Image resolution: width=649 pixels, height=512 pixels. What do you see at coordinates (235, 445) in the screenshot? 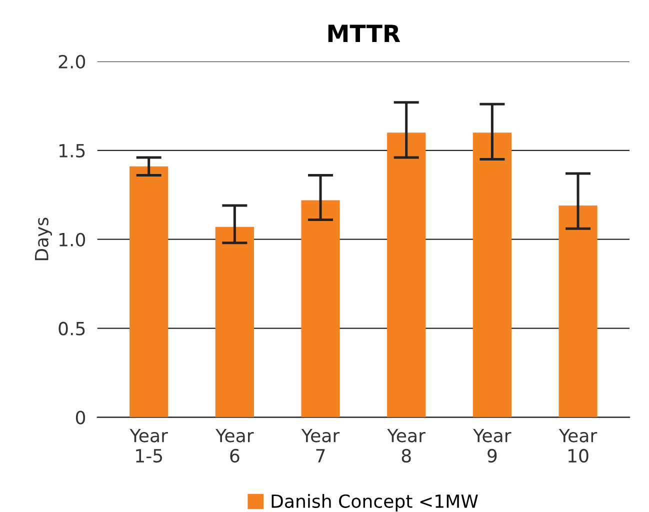
I see `x-tick-label: Year 6` at bounding box center [235, 445].